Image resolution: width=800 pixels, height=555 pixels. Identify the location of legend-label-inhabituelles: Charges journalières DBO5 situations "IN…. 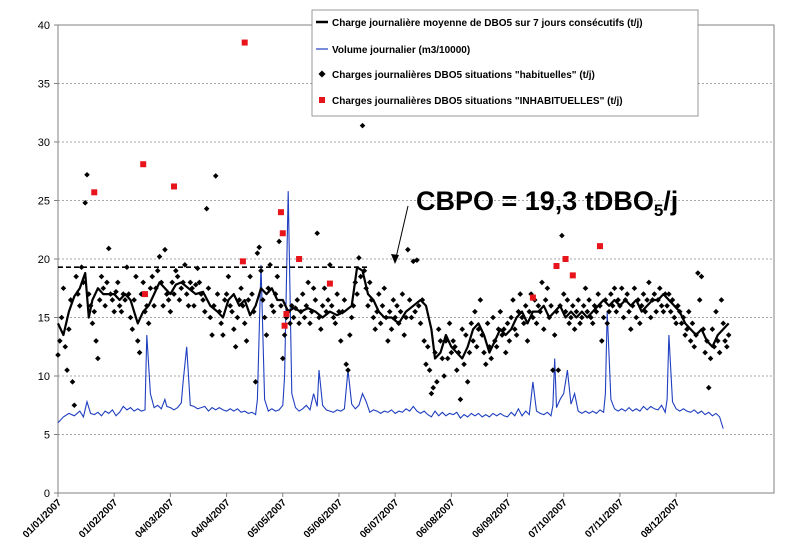
(477, 101).